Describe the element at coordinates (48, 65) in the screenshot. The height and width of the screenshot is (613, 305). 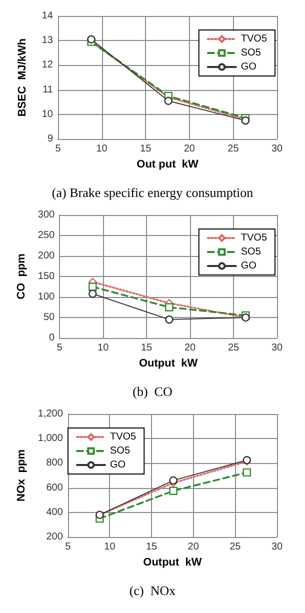
I see `y-tick-label: 12` at that location.